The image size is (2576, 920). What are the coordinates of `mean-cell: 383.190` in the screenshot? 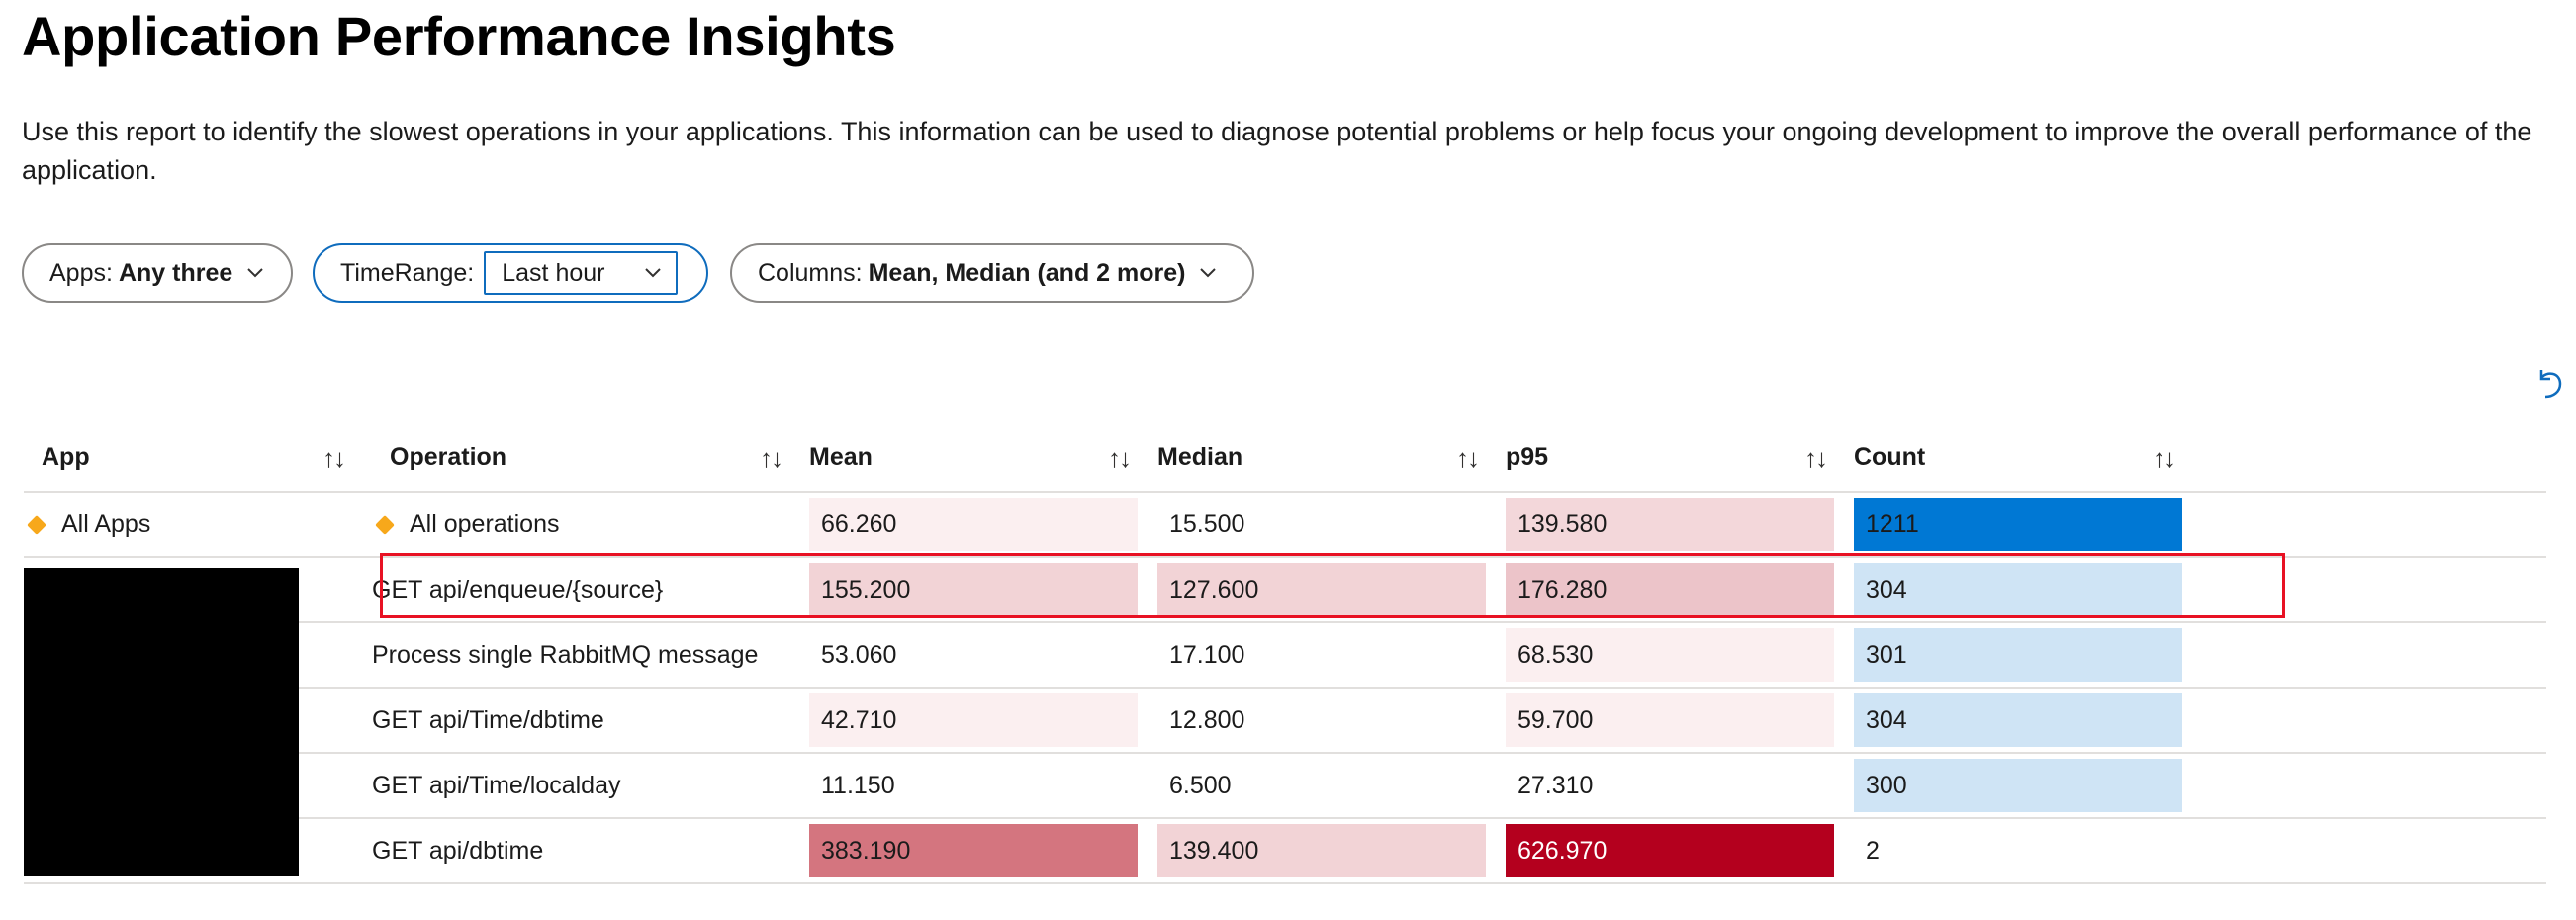 It's located at (983, 851).